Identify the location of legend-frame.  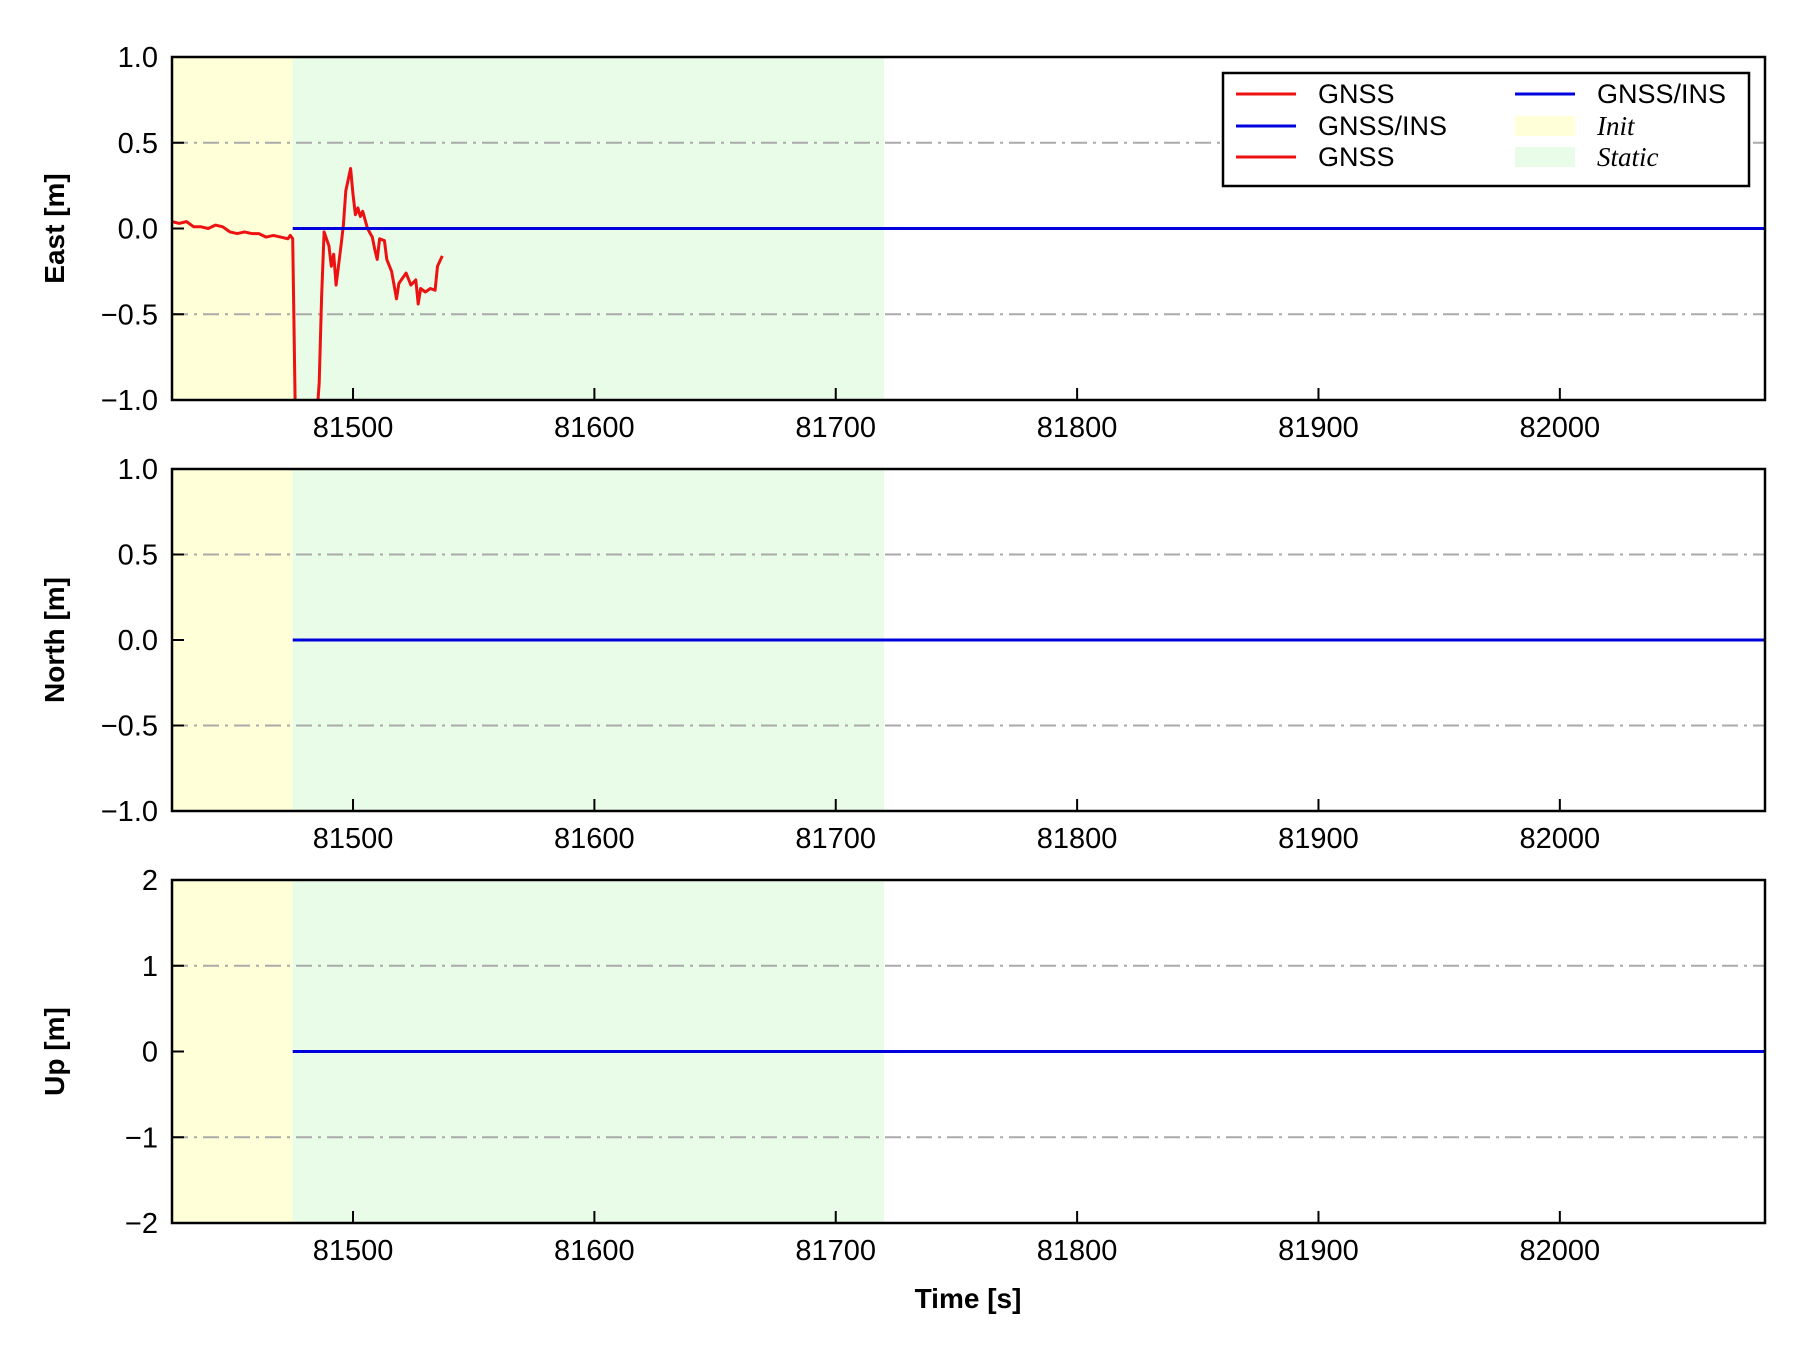
(1486, 129).